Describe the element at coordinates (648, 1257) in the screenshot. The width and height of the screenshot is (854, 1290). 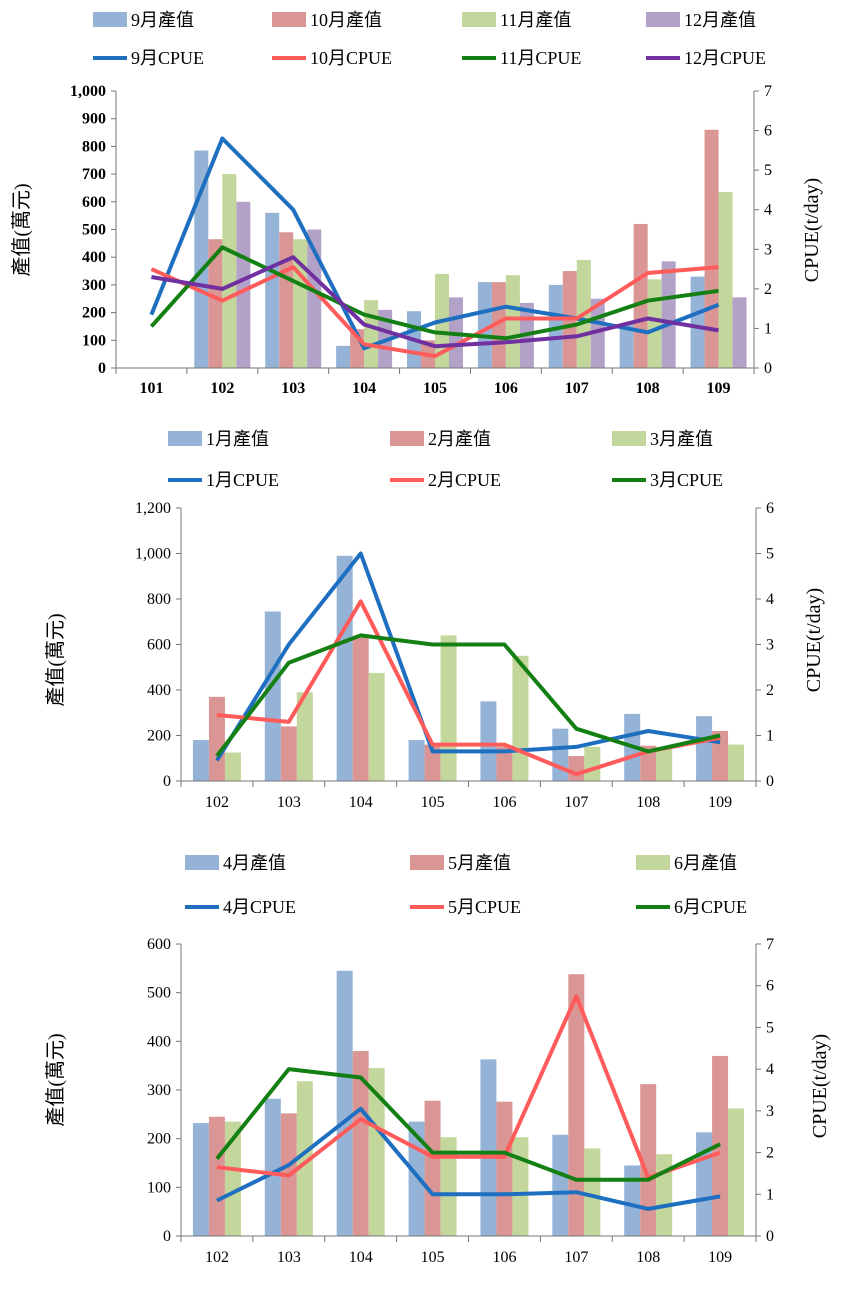
I see `x-tick-label: 108` at that location.